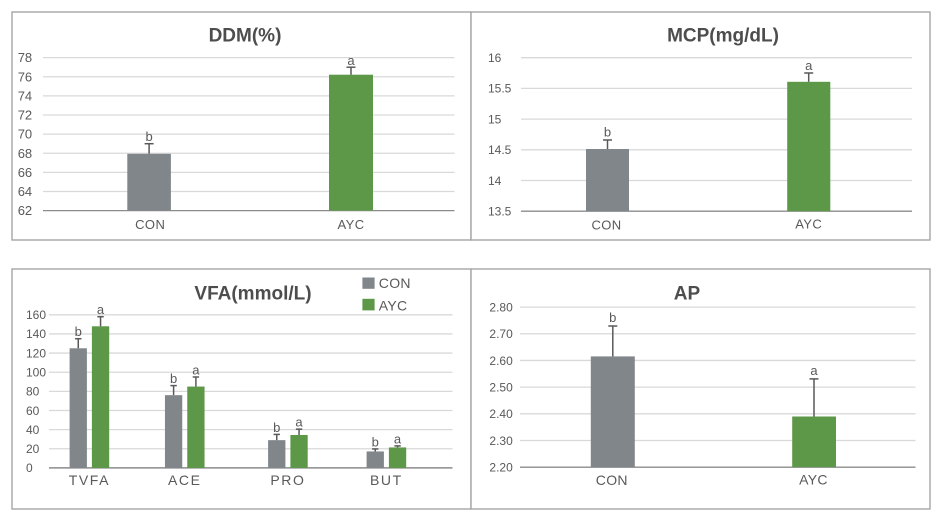  What do you see at coordinates (245, 36) in the screenshot?
I see `svg-text: DDM(%)` at bounding box center [245, 36].